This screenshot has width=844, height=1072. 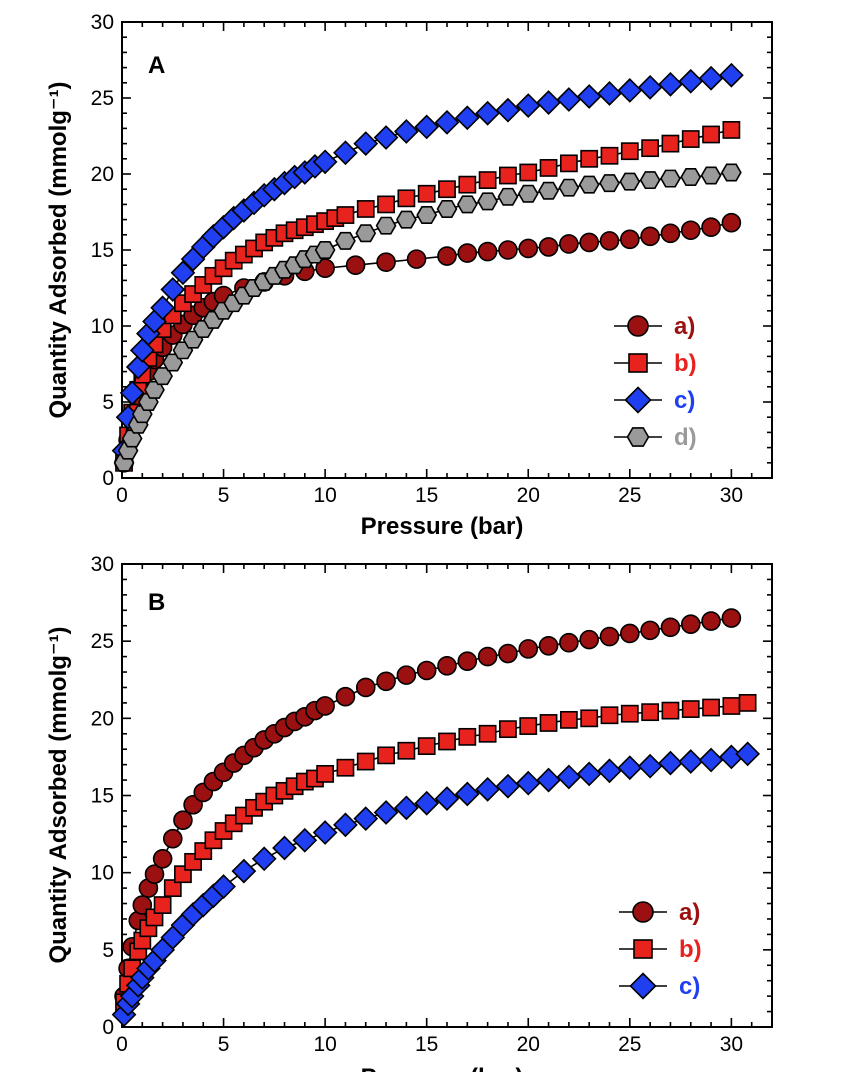 What do you see at coordinates (224, 495) in the screenshot?
I see `x-tick-label: 5` at bounding box center [224, 495].